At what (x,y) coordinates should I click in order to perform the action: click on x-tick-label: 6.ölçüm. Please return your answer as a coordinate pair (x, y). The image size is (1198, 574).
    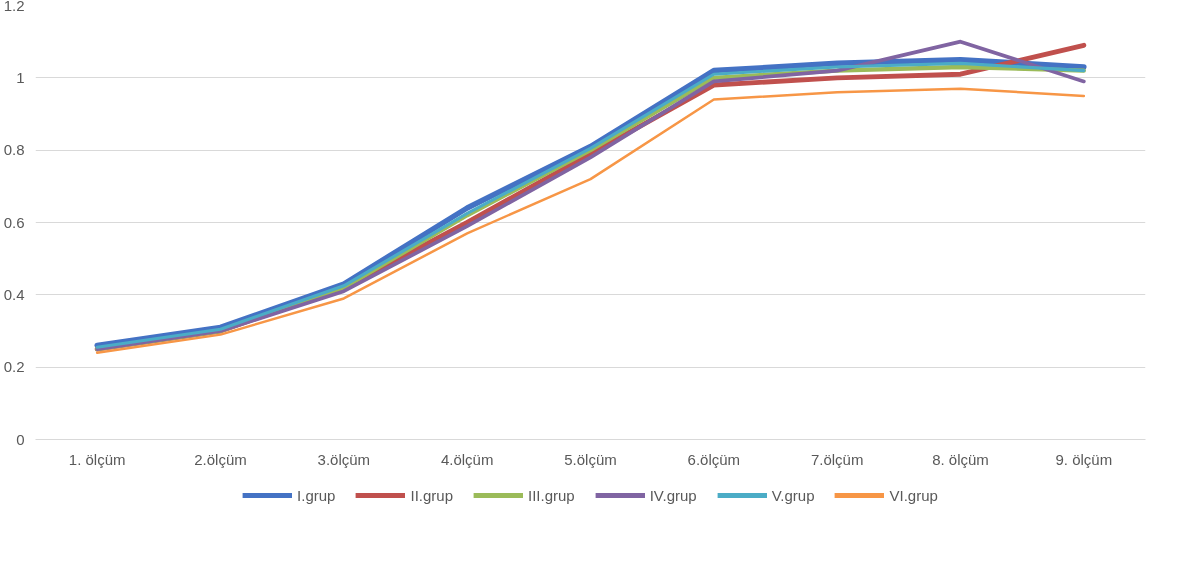
    Looking at the image, I should click on (714, 459).